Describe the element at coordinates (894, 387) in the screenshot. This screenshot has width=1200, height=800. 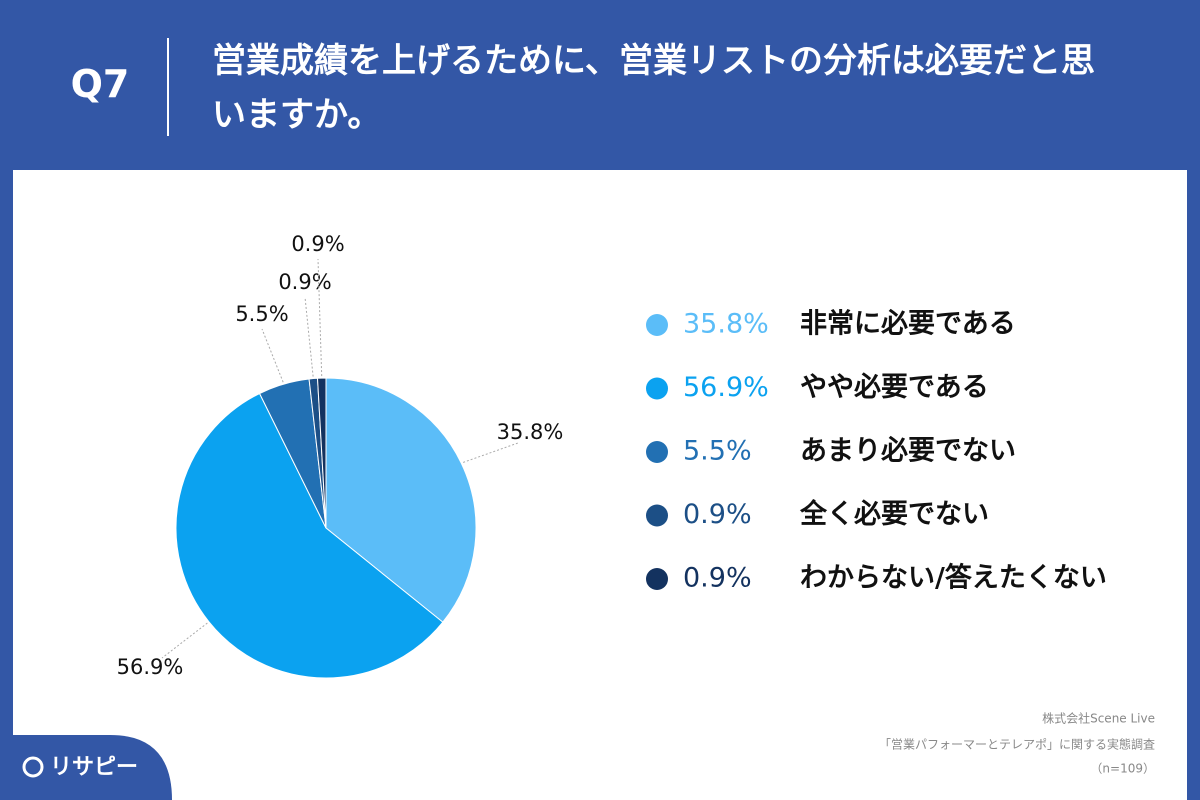
I see `legend-label: やや必要である` at that location.